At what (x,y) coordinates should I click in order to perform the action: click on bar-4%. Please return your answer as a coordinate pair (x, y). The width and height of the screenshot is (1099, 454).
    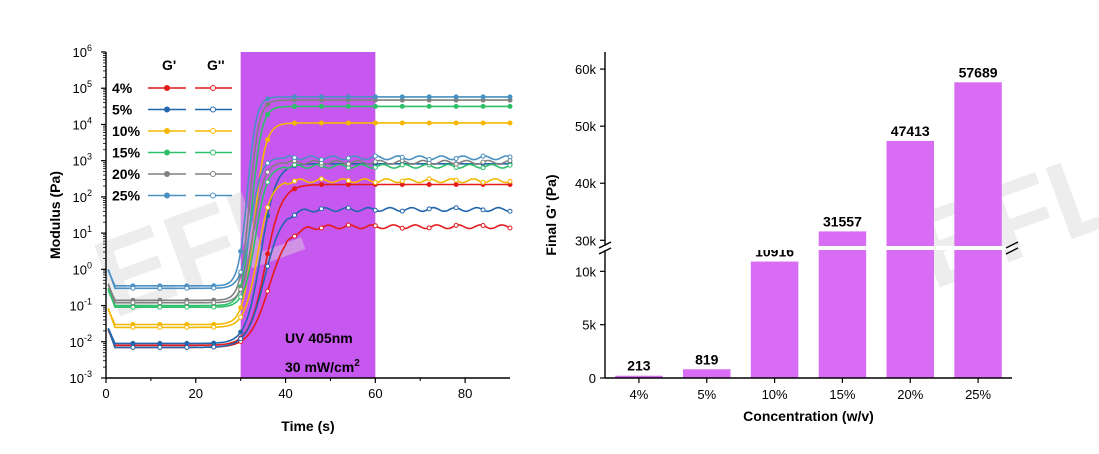
    Looking at the image, I should click on (639, 376).